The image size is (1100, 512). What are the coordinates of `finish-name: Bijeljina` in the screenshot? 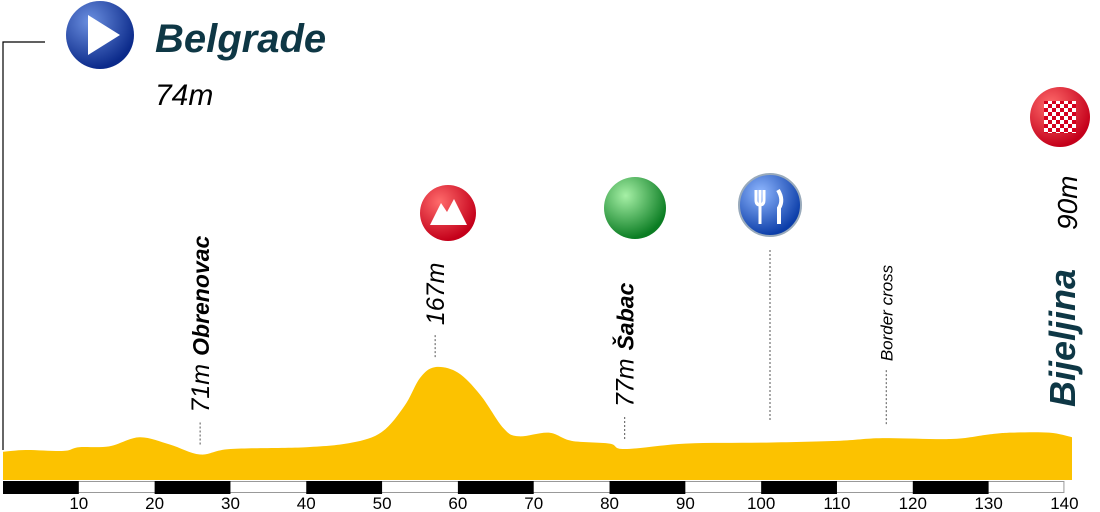 It's located at (1062, 338).